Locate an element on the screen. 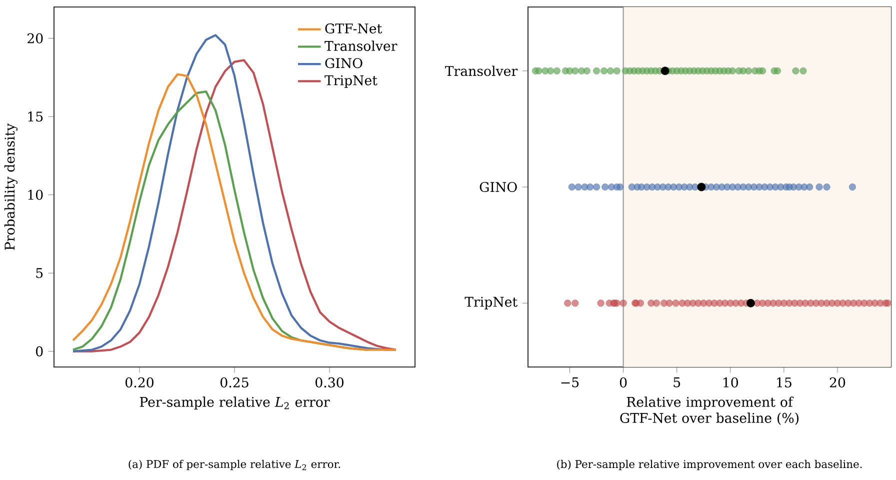  y-axis-title: Probability density is located at coordinates (11, 186).